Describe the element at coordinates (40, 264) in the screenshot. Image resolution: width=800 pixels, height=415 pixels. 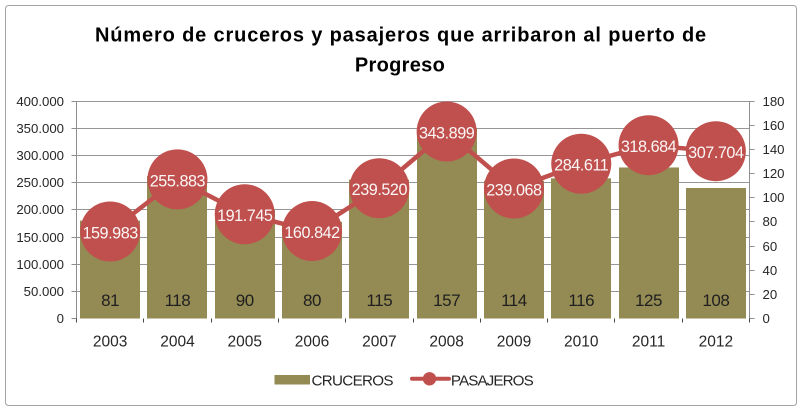
I see `svg-text: 100.000` at that location.